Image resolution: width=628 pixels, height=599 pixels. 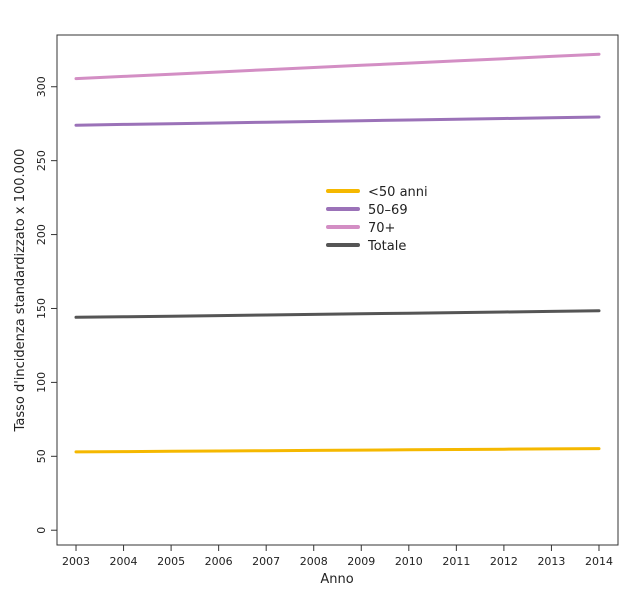 I want to click on x-tick-label: 2003, so click(x=76, y=561).